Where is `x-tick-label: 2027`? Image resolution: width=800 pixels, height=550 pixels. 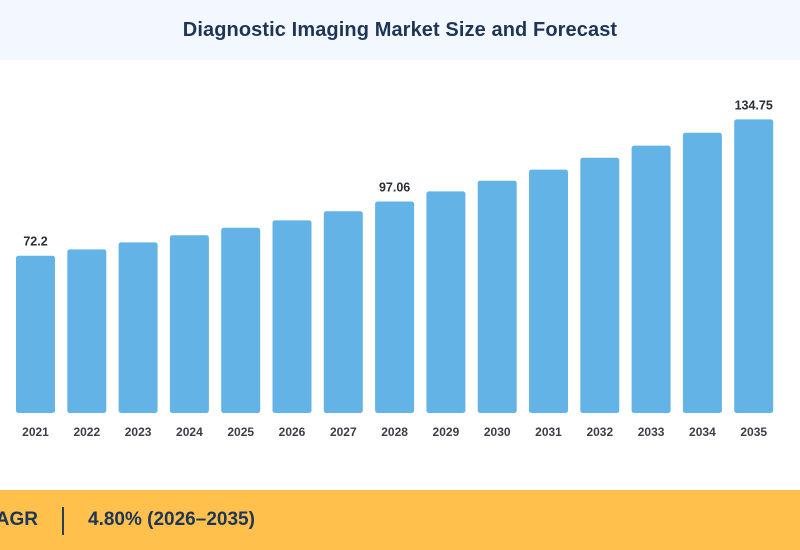
x-tick-label: 2027 is located at coordinates (343, 432).